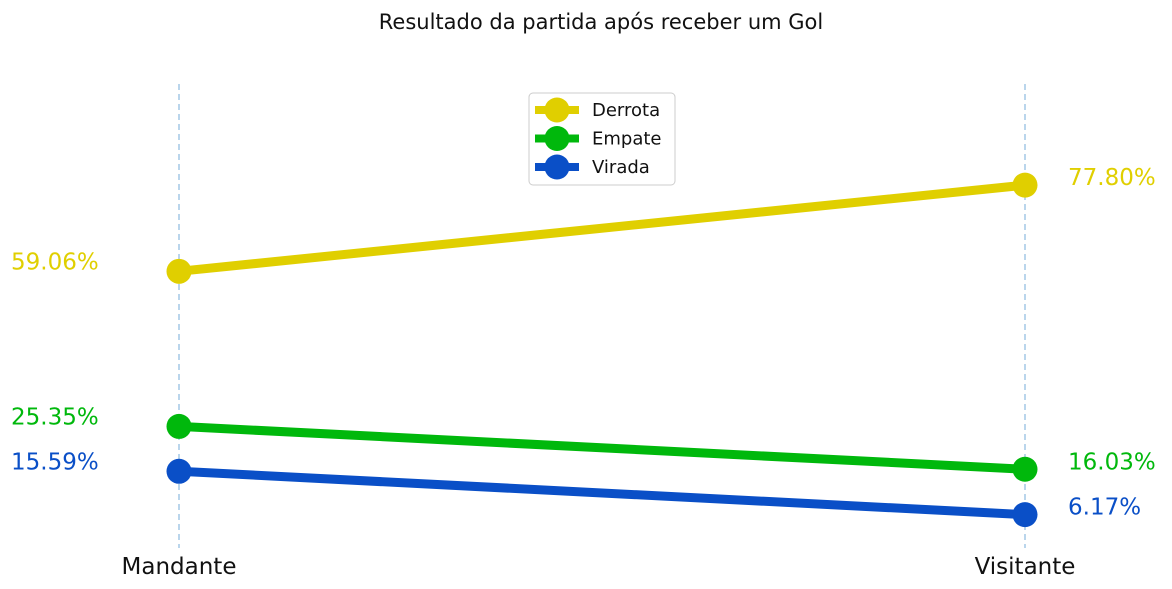 This screenshot has width=1172, height=589. I want to click on legend-swatch-marker-empate, so click(557, 138).